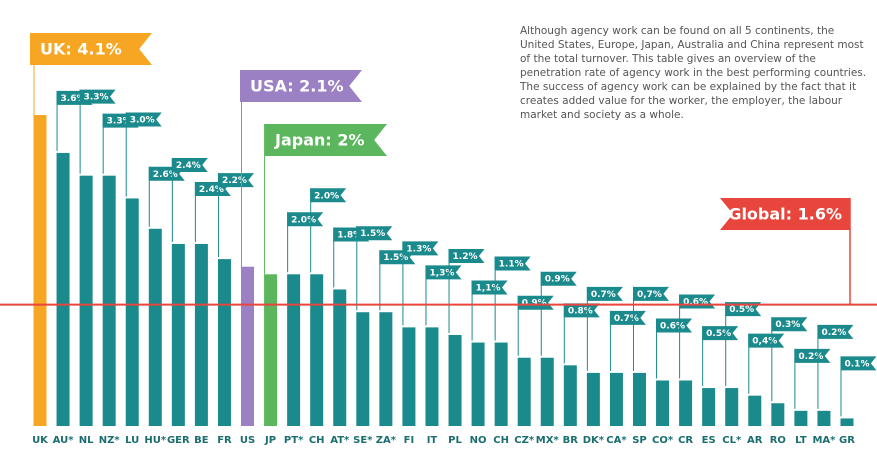  Describe the element at coordinates (418, 249) in the screenshot. I see `value-label: 1.3%` at that location.